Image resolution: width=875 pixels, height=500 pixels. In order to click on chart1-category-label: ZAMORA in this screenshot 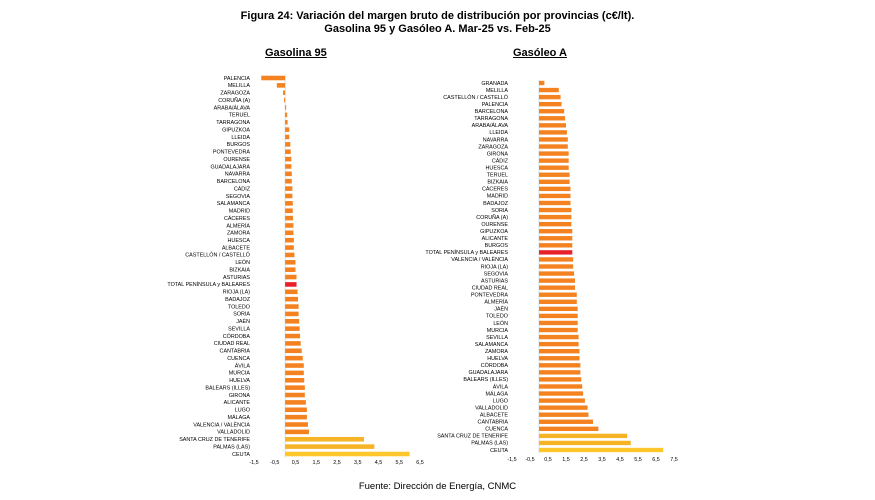, I will do `click(238, 234)`.